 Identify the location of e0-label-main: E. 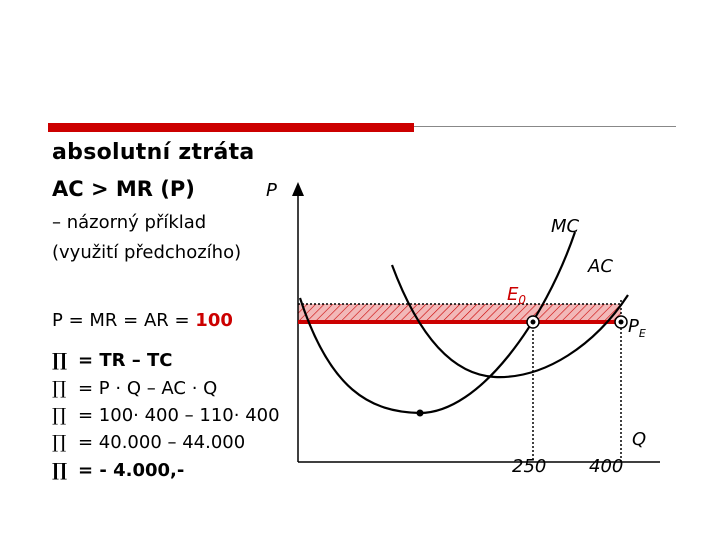
(513, 294).